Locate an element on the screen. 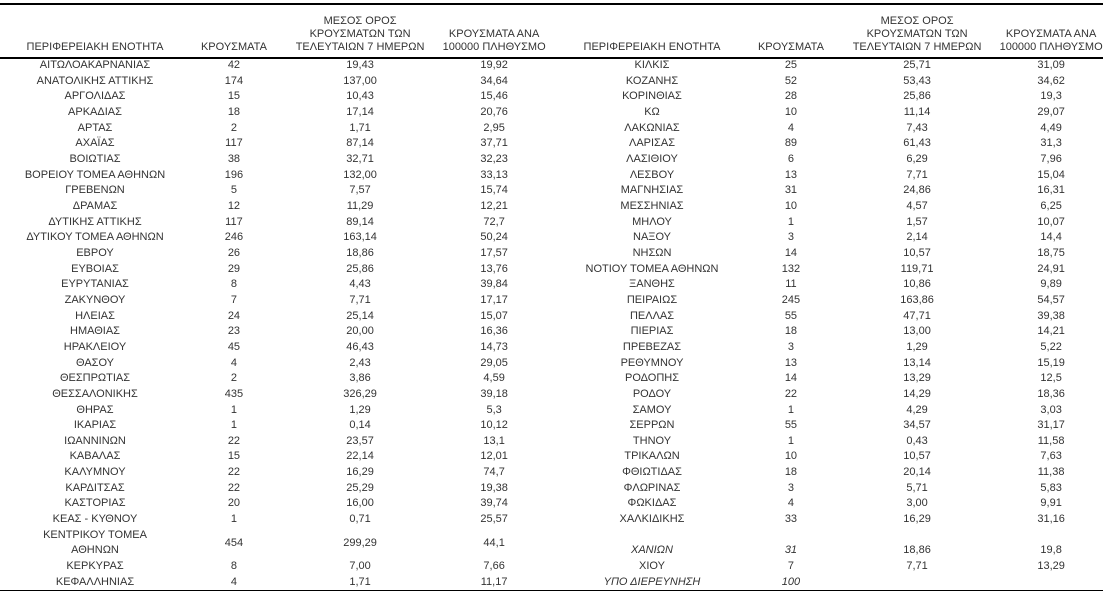 The height and width of the screenshot is (600, 1103). region-name-cell: ΙΚΑΡΙΑΣ is located at coordinates (95, 425).